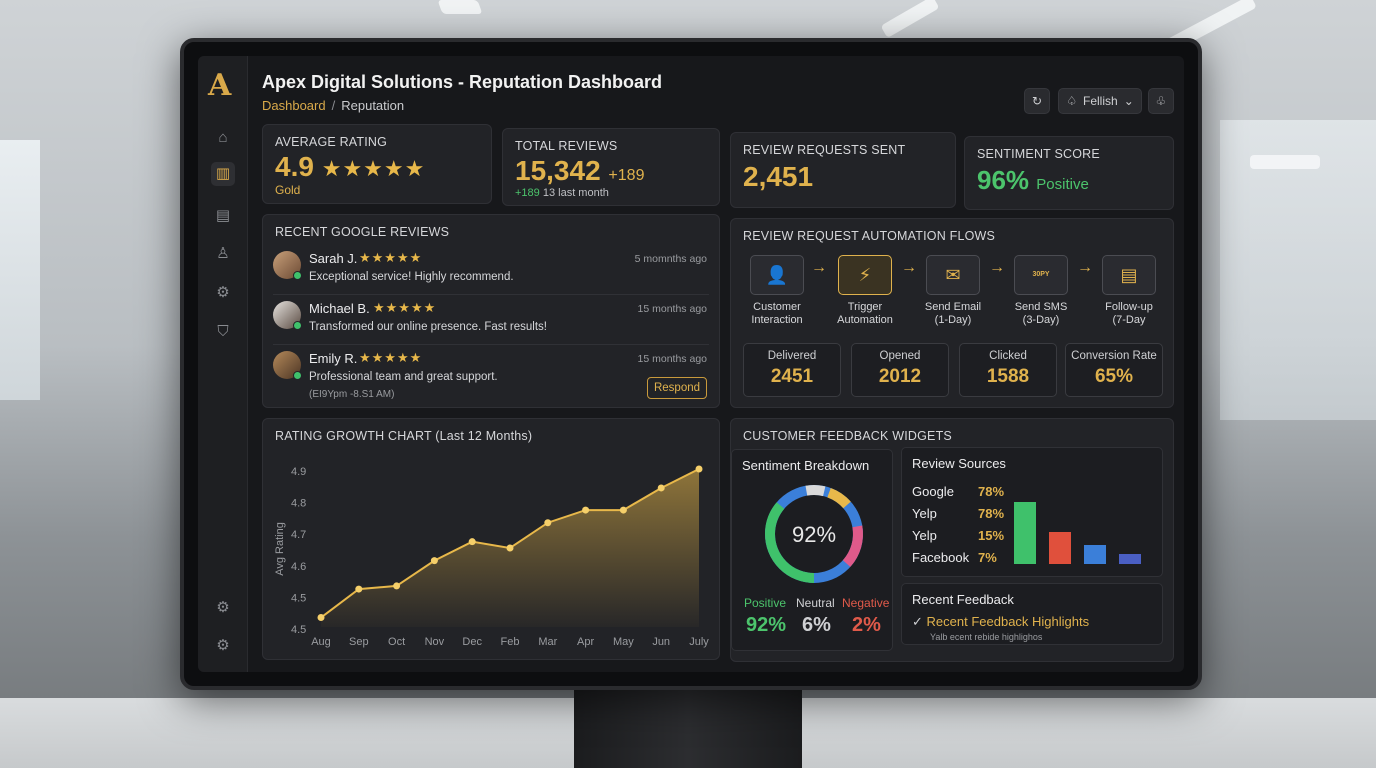 The height and width of the screenshot is (768, 1376). I want to click on respond-button: Respond, so click(677, 388).